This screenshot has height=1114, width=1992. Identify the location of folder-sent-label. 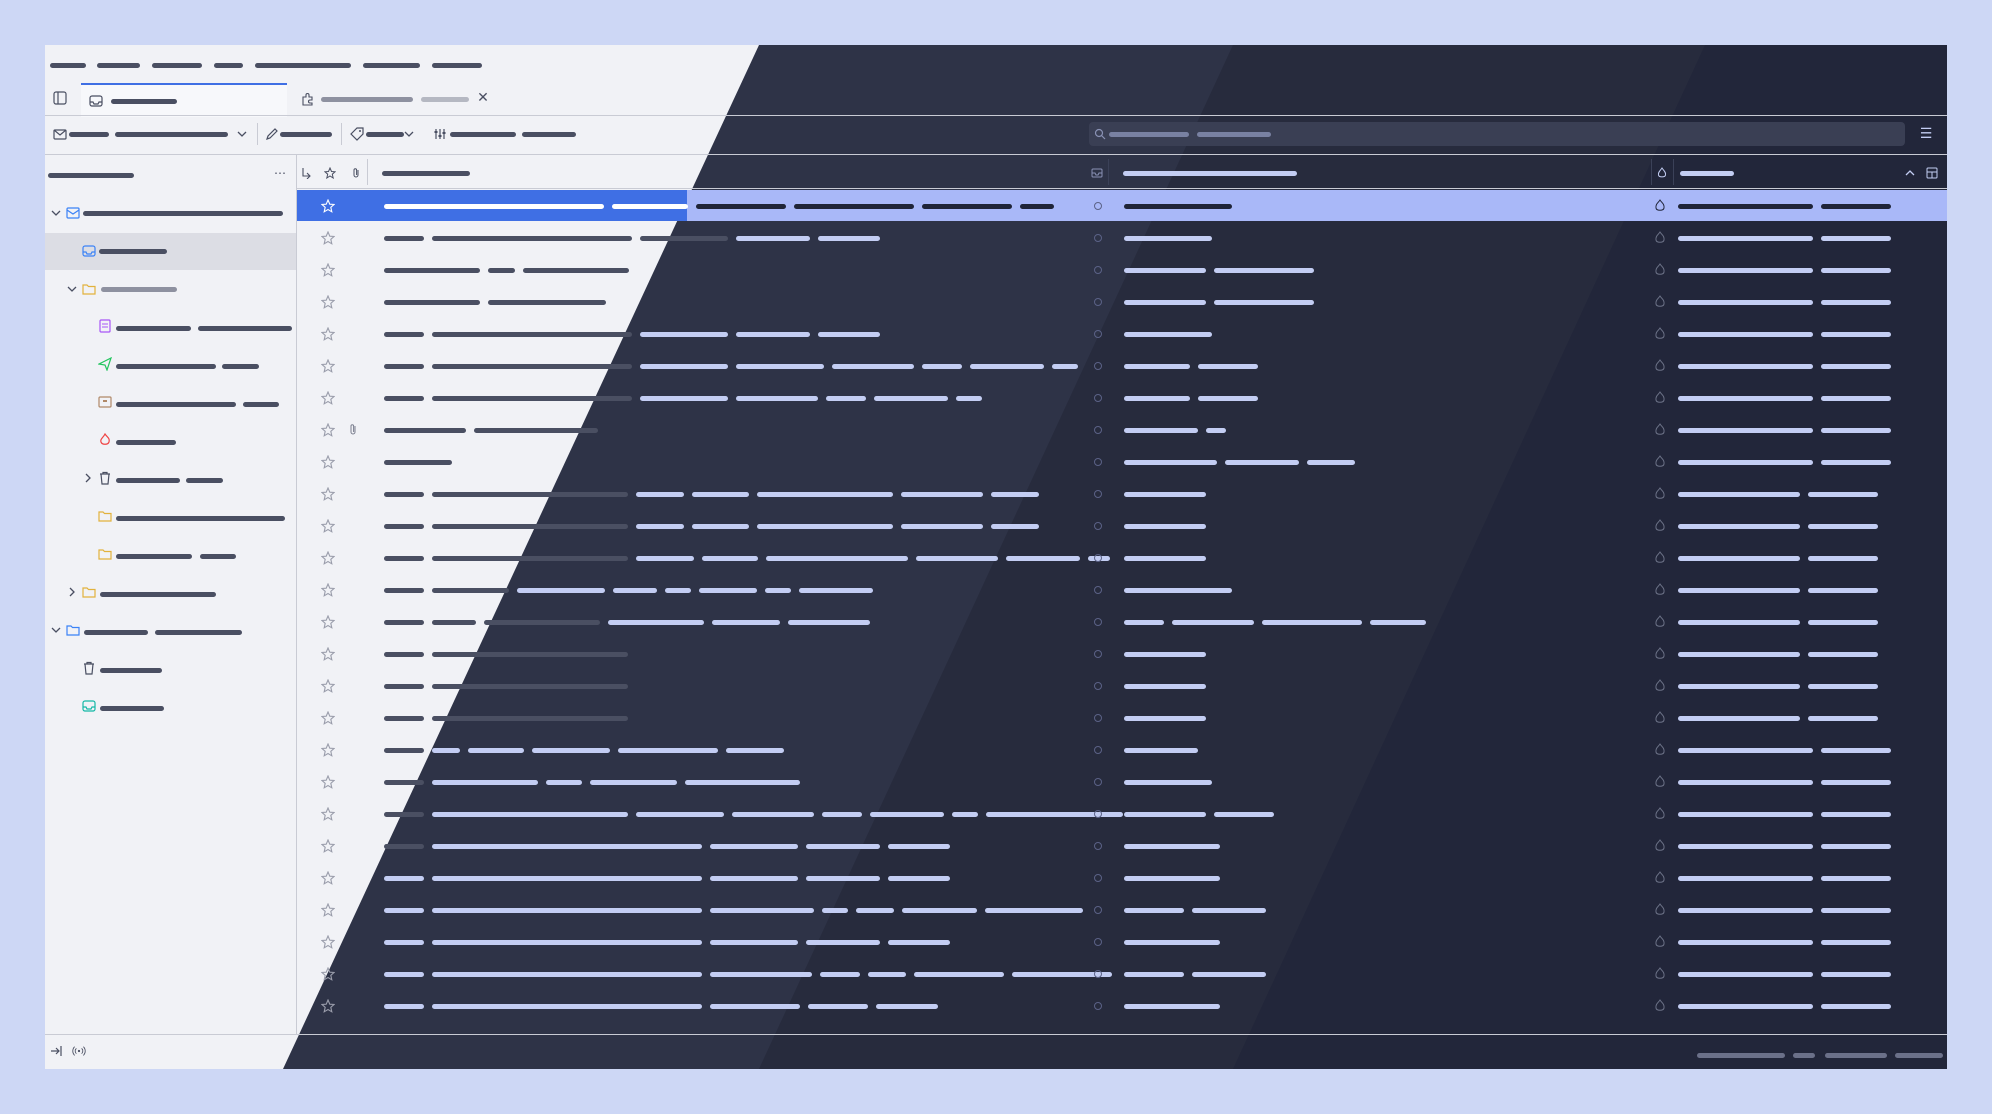
(166, 366).